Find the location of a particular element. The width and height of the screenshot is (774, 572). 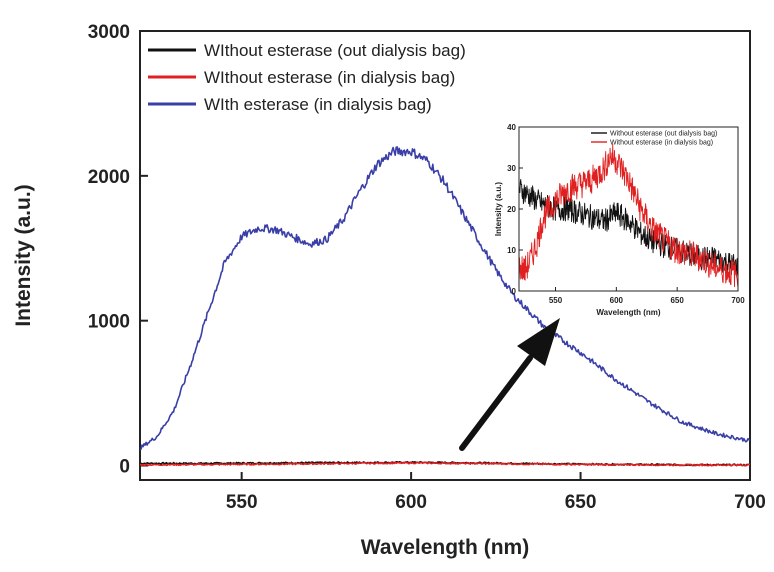

y-tick-label: 30 is located at coordinates (511, 168).